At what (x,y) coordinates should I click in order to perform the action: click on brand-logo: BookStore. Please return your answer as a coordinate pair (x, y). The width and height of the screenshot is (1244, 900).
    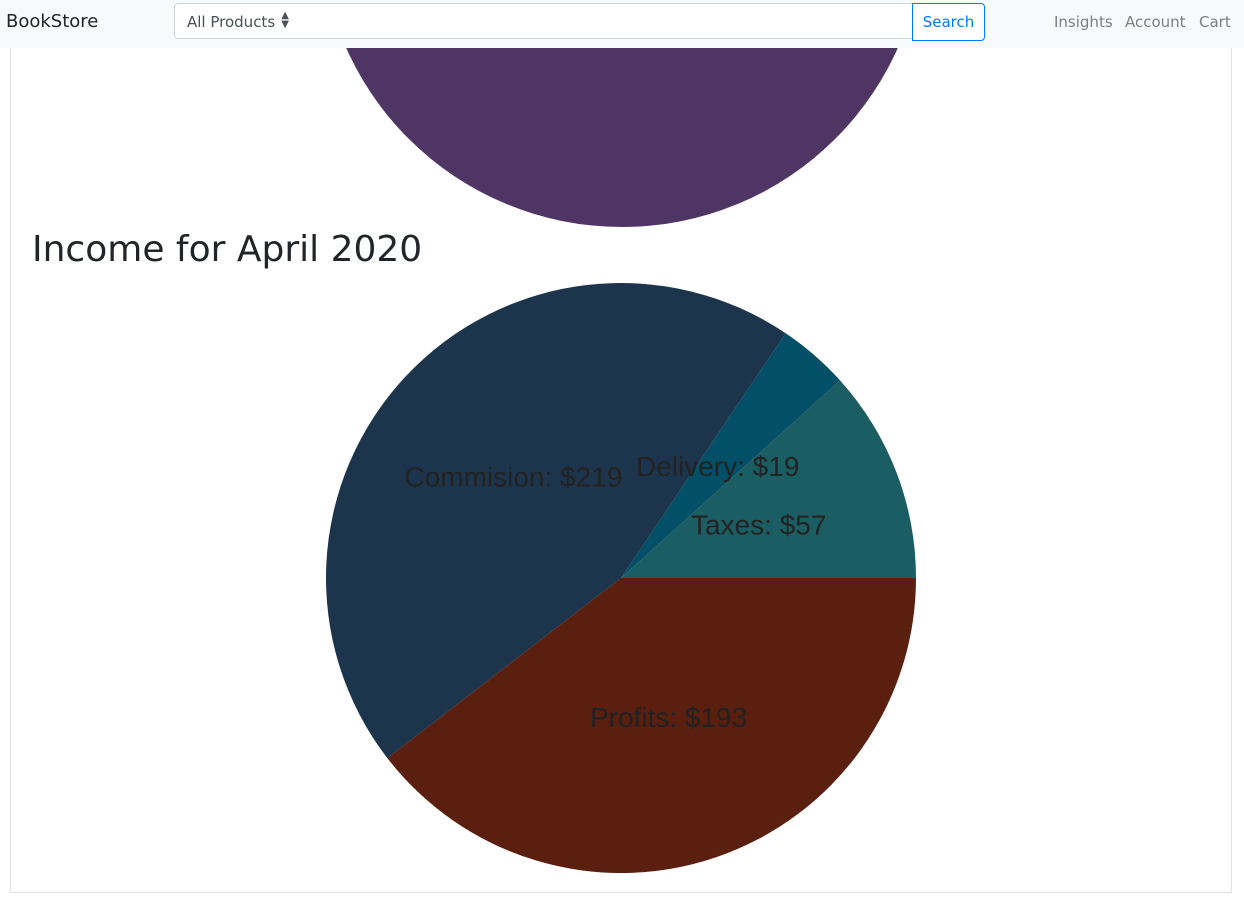
    Looking at the image, I should click on (52, 21).